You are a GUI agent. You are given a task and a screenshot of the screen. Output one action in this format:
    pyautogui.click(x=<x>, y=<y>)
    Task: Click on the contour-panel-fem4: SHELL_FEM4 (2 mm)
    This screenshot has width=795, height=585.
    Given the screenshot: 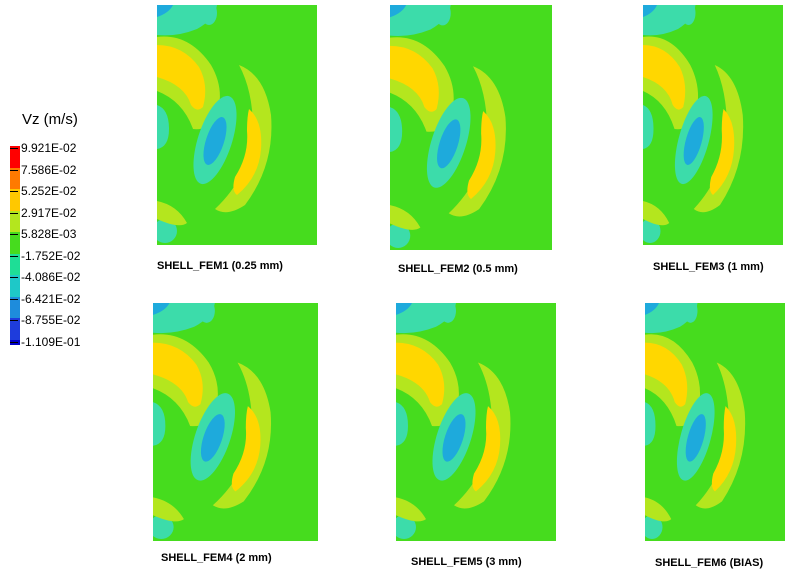 What is the action you would take?
    pyautogui.click(x=253, y=440)
    